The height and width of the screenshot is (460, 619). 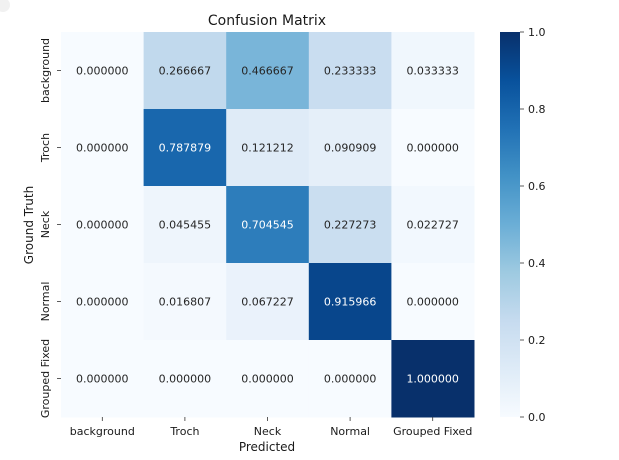 I want to click on x-tick-label: Neck, so click(x=268, y=431).